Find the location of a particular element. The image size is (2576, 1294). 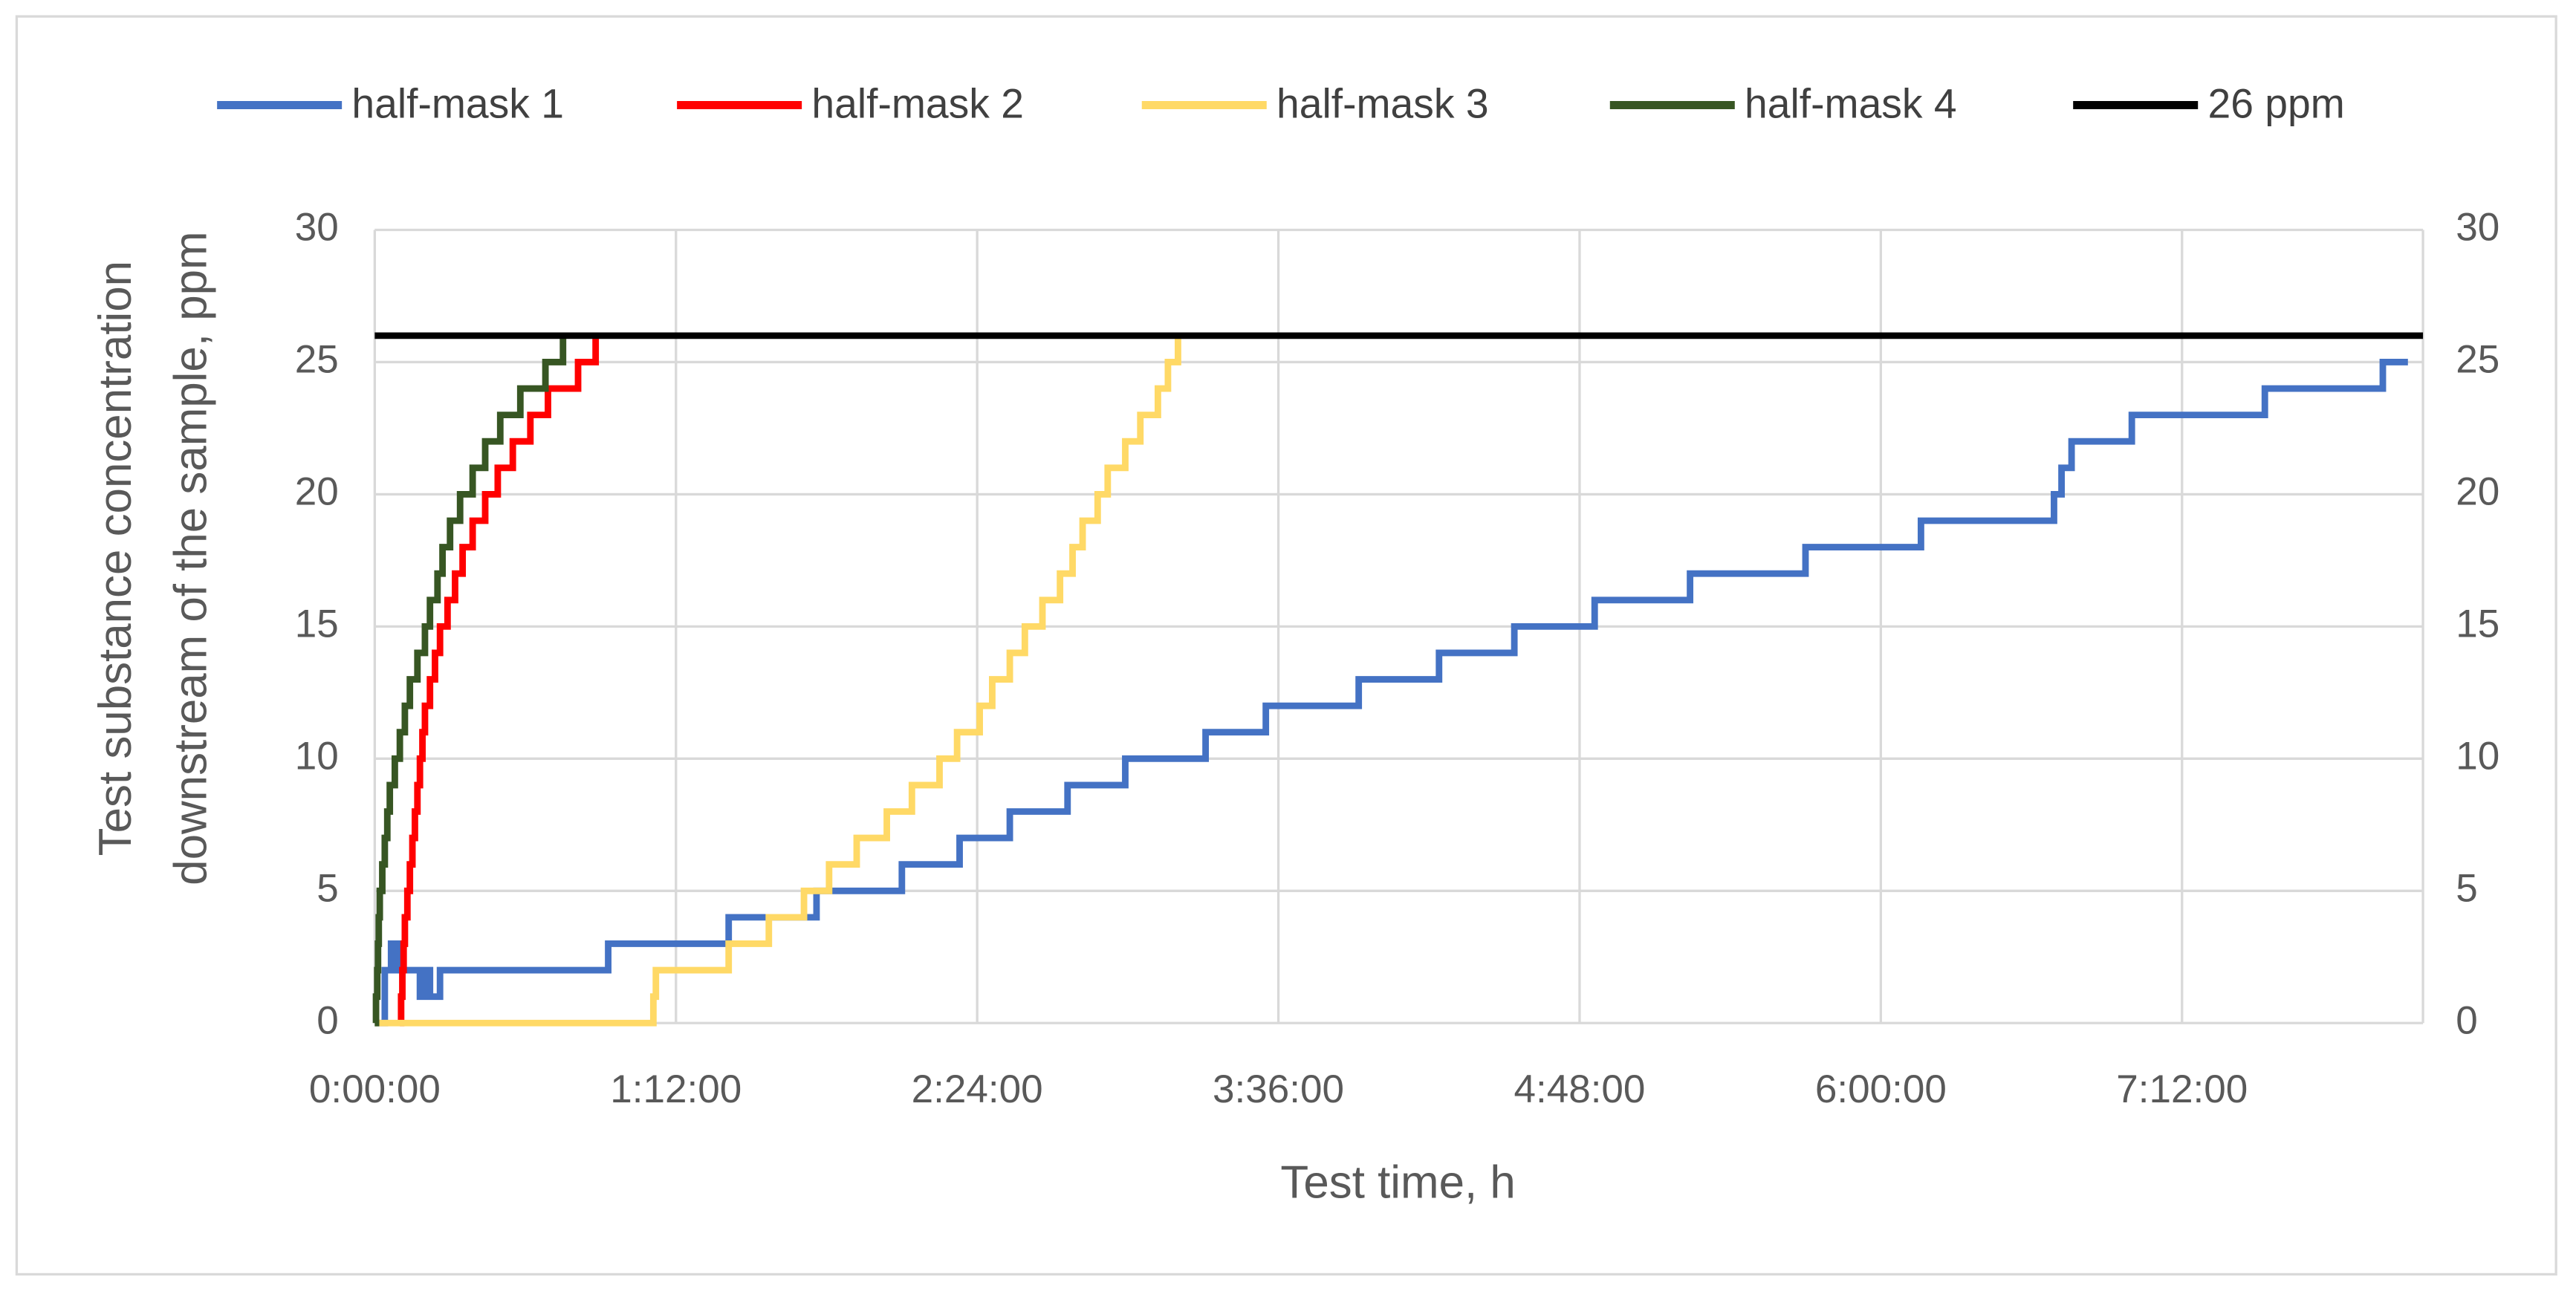

y-tick-label: 25 is located at coordinates (317, 359).